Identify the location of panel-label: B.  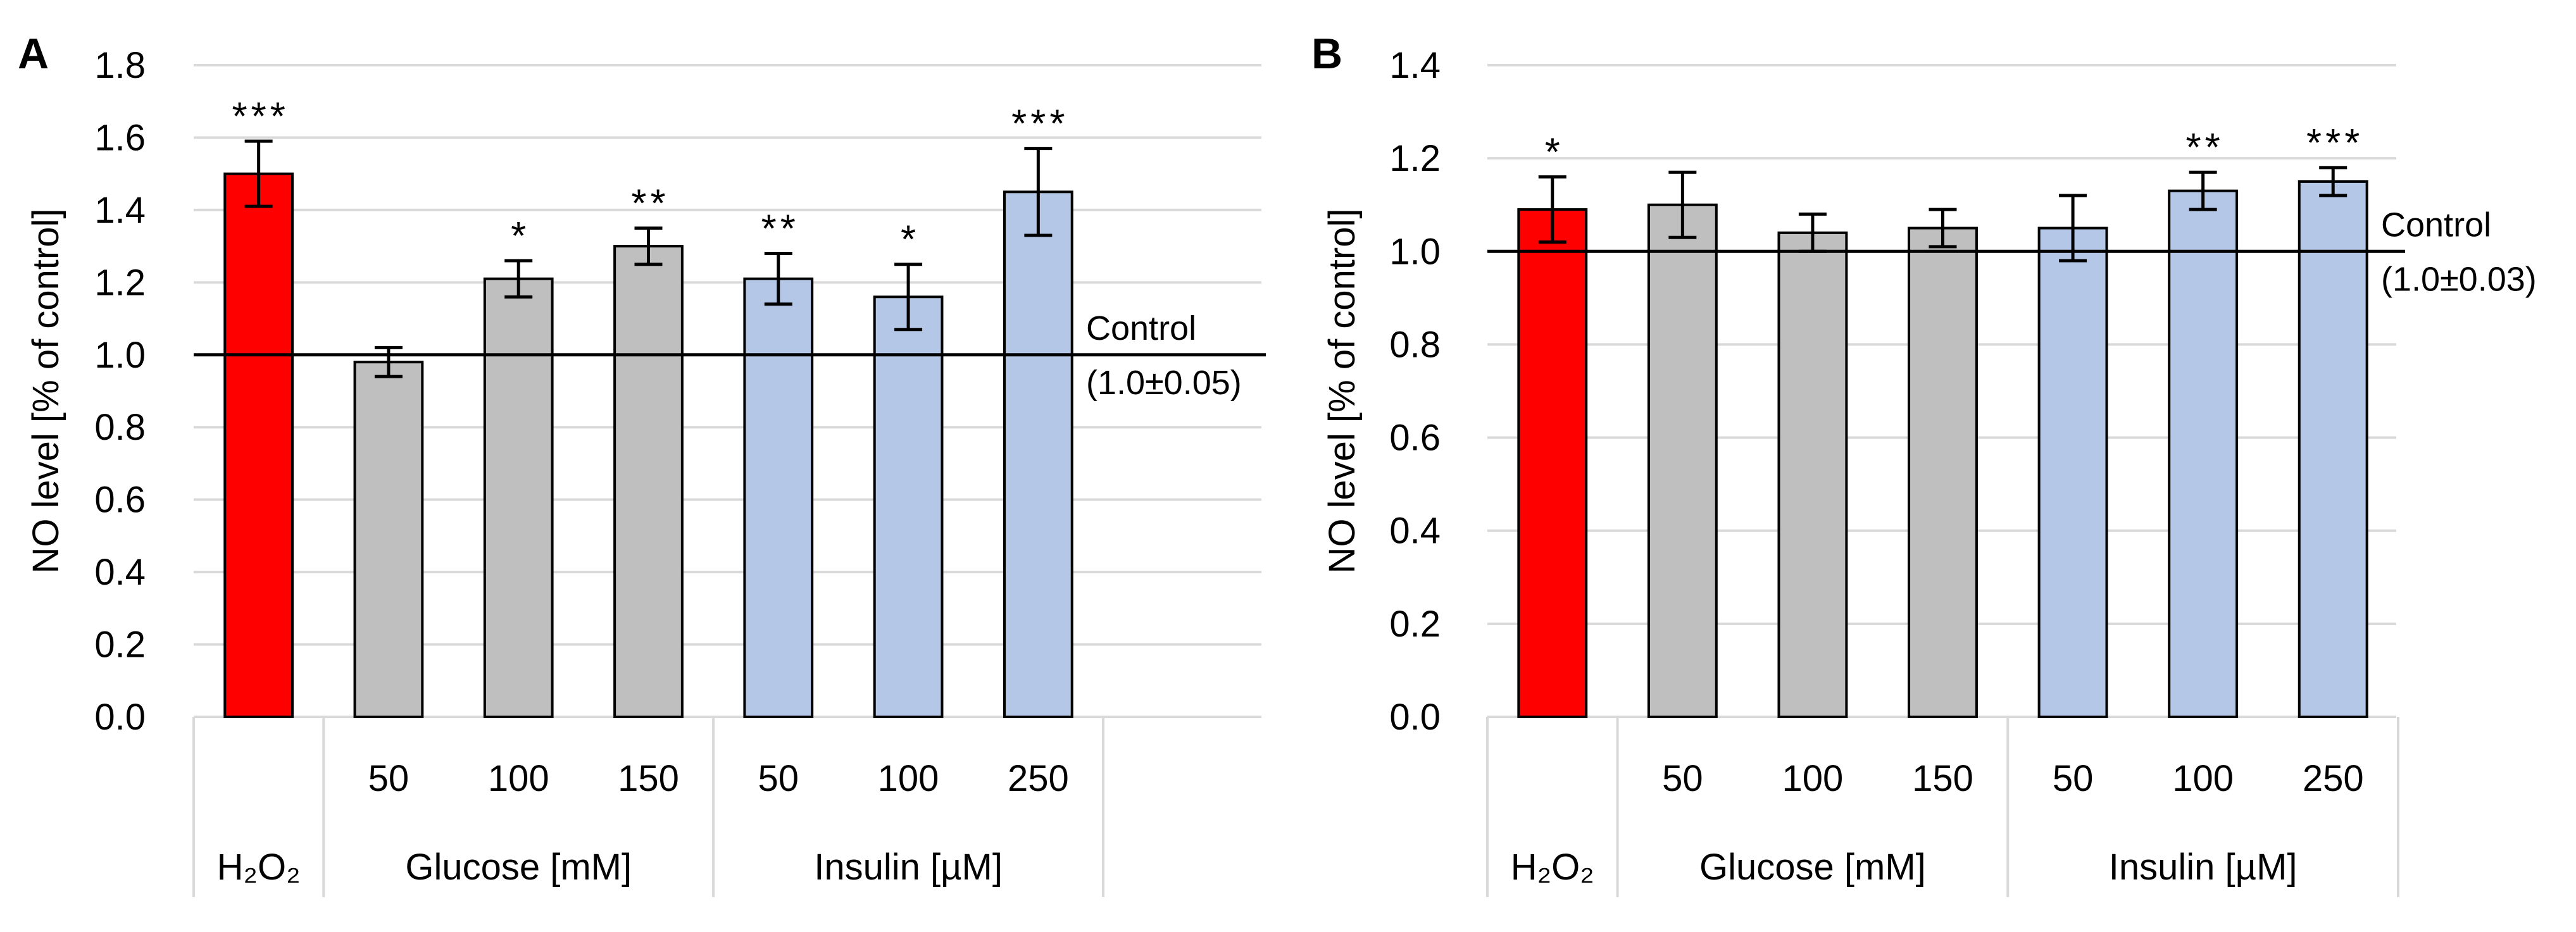
(1326, 54).